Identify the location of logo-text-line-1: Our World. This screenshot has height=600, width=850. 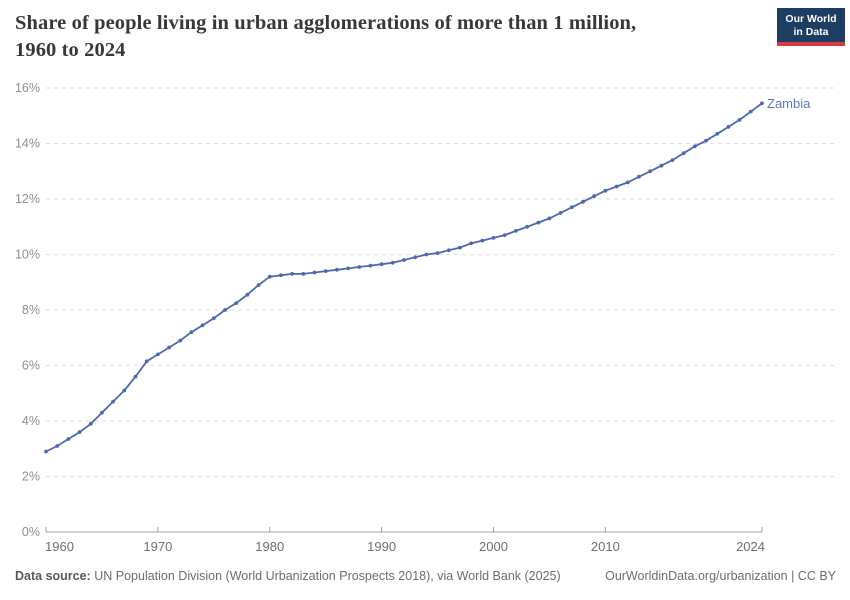
(811, 19).